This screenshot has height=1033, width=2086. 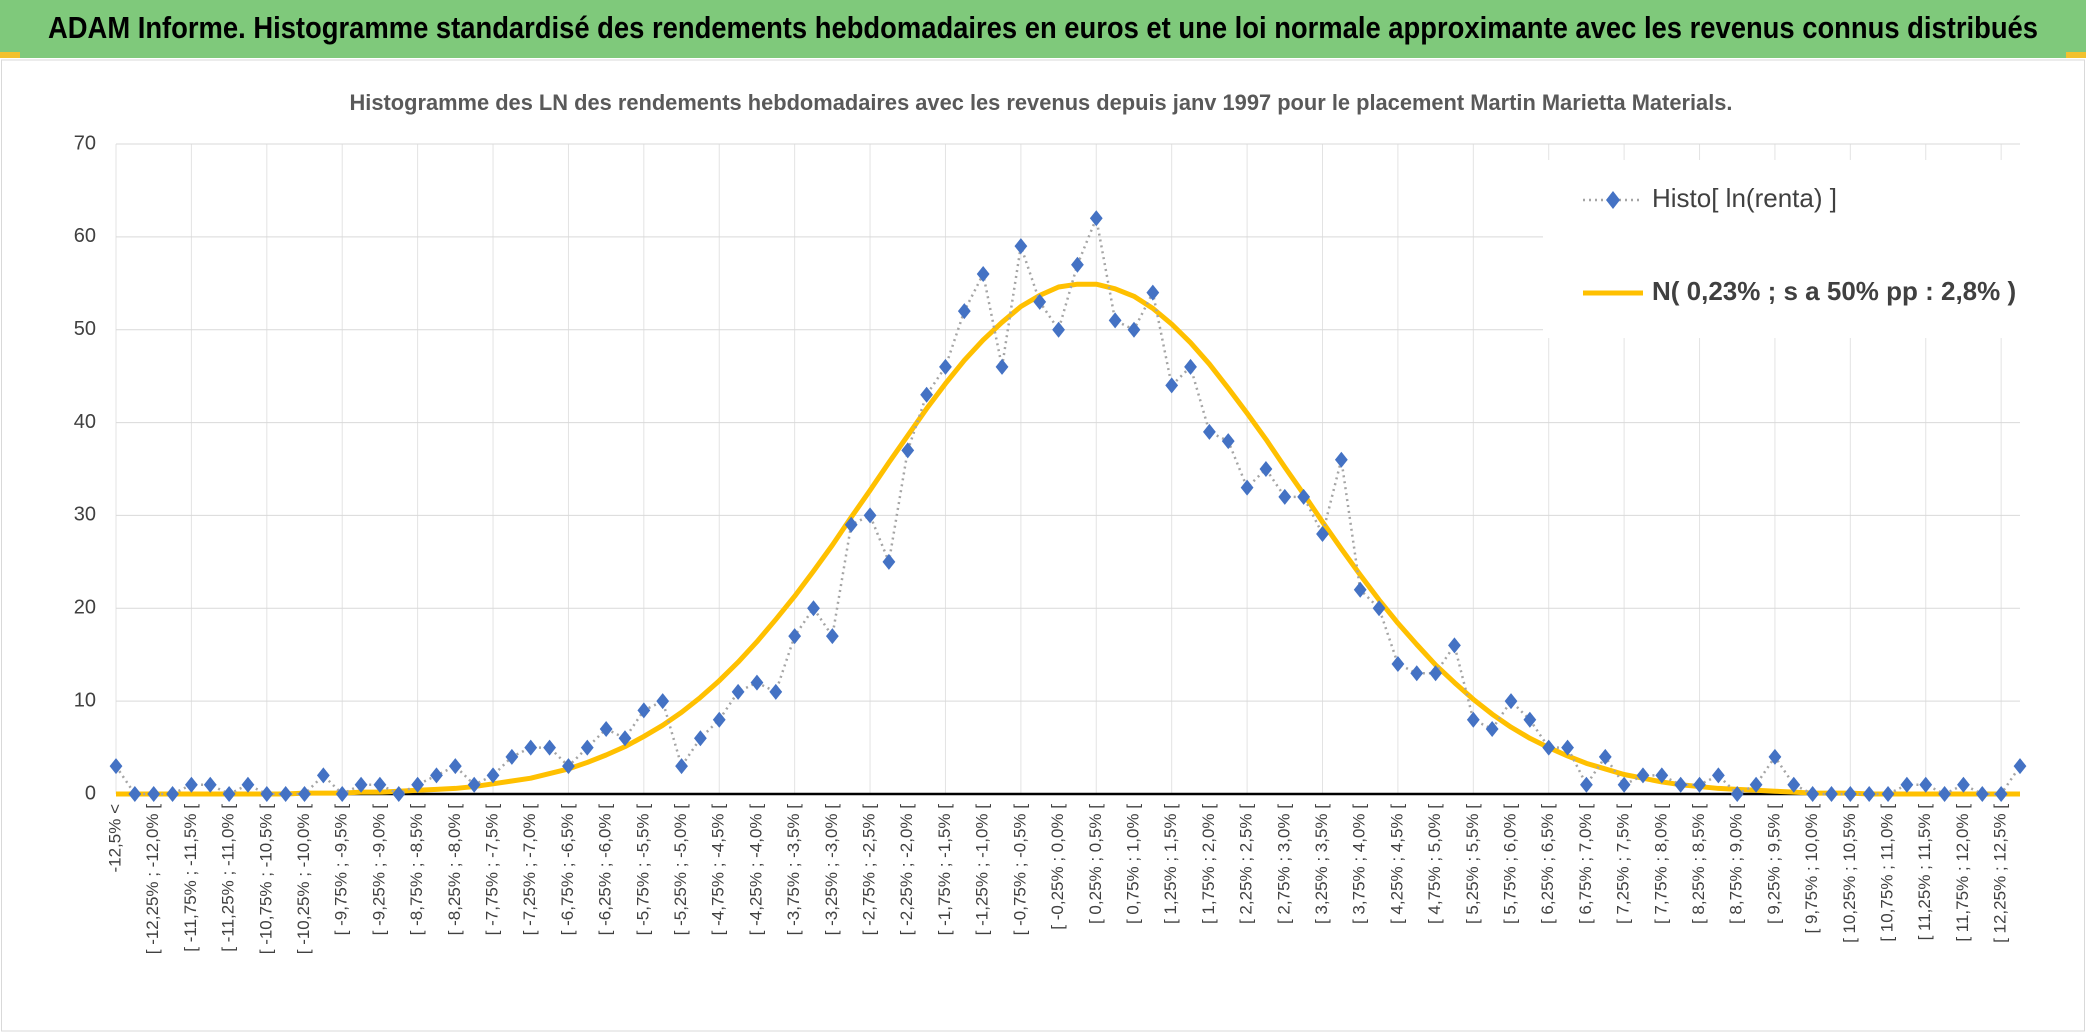 What do you see at coordinates (1434, 864) in the screenshot?
I see `x-tick-label: [ 4,75% ; 5,0% [` at bounding box center [1434, 864].